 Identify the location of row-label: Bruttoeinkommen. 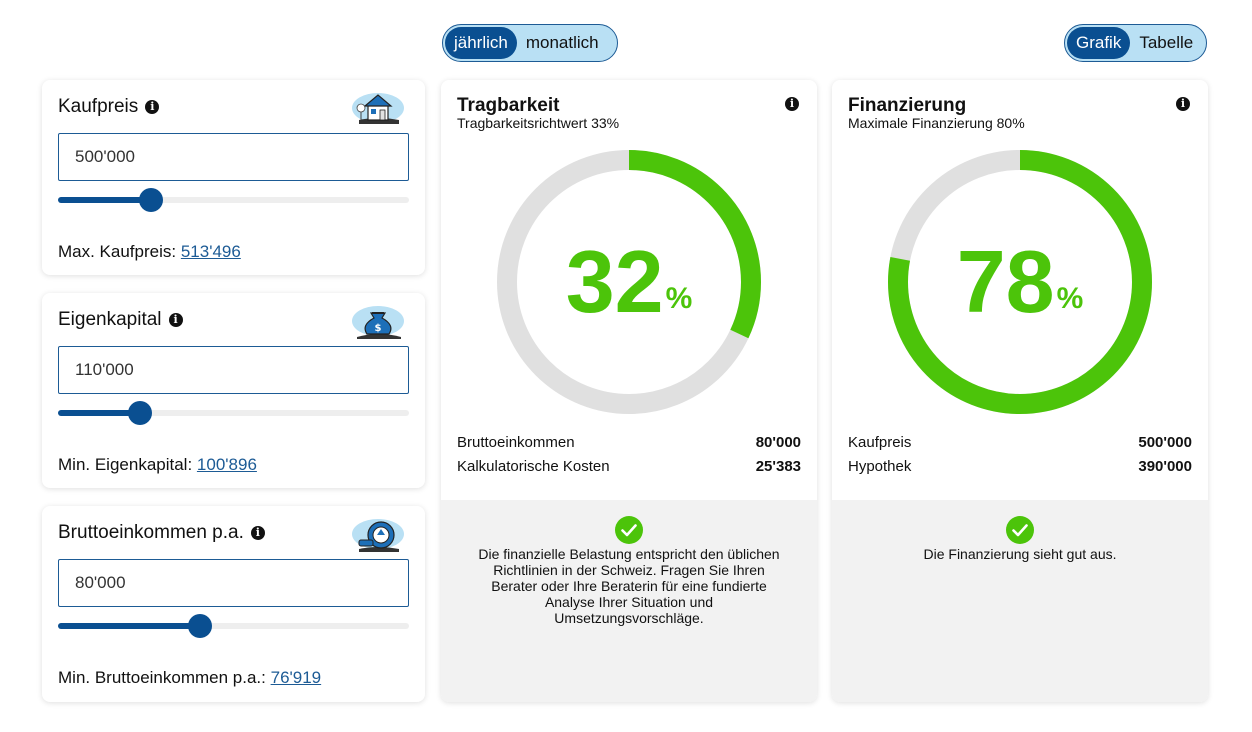
(516, 442).